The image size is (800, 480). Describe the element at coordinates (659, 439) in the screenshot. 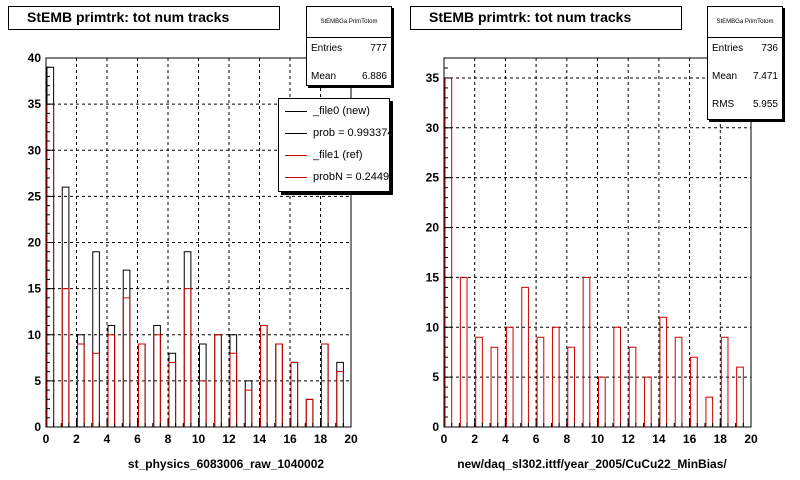

I see `right-xtick-label: 14` at that location.